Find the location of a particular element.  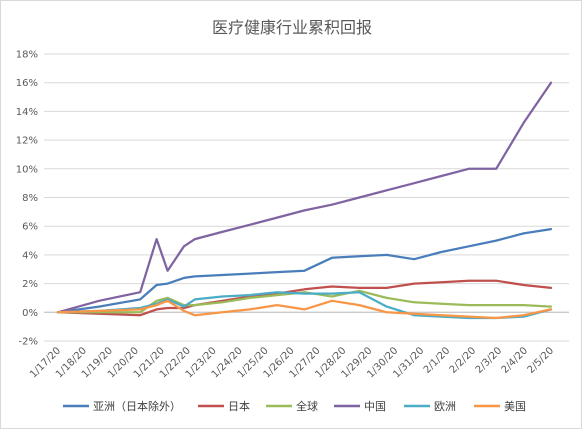

y-tick-label: 6% is located at coordinates (30, 227).